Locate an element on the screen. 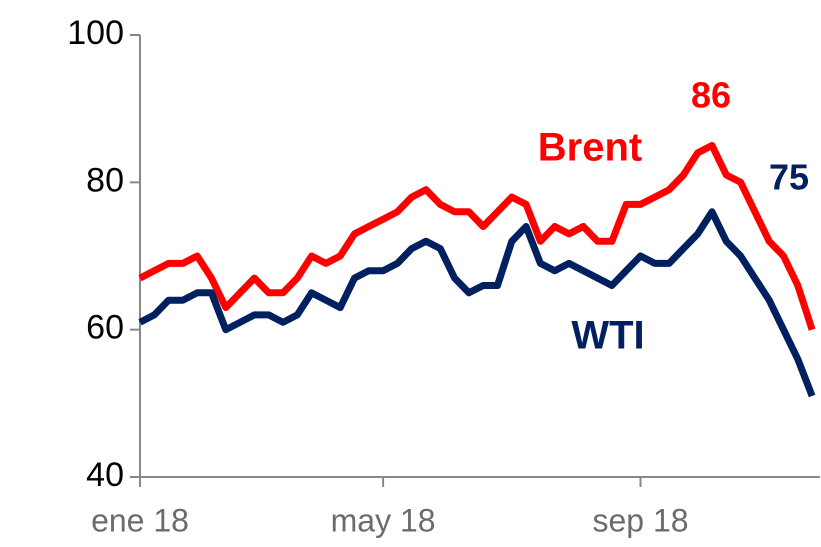  y-tick-label: 80 is located at coordinates (105, 180).